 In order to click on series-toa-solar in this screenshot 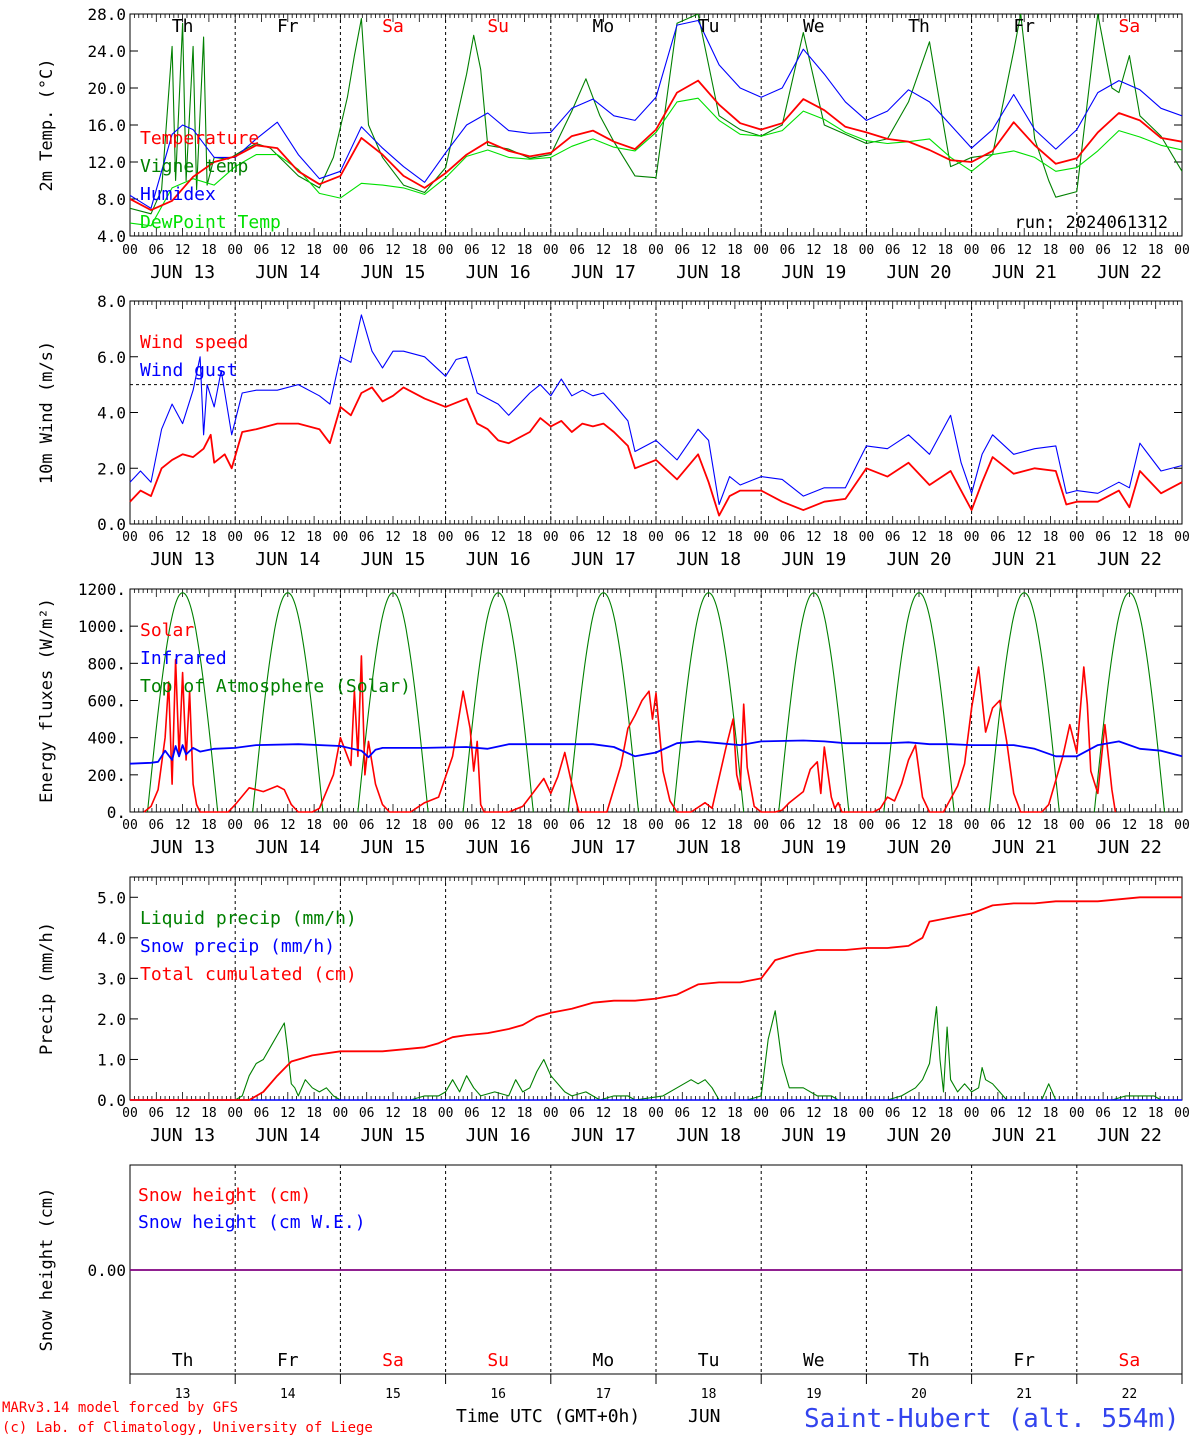, I will do `click(656, 702)`.